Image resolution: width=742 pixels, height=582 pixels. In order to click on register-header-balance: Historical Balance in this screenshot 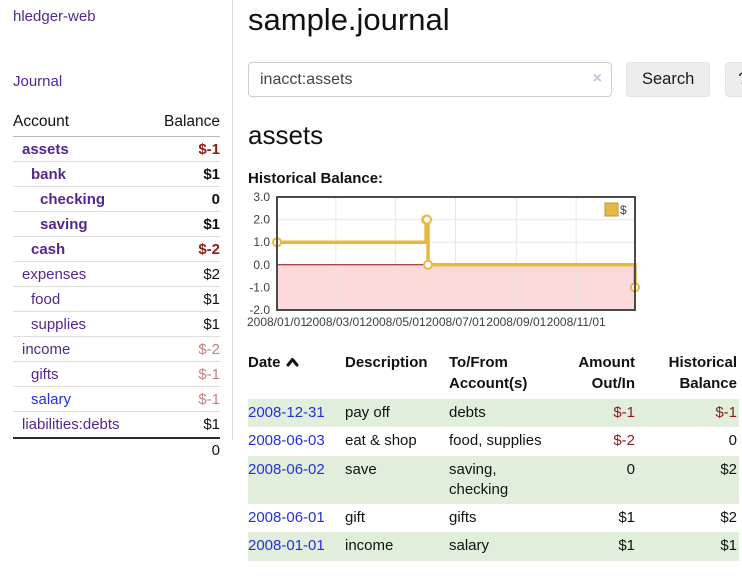, I will do `click(702, 373)`.